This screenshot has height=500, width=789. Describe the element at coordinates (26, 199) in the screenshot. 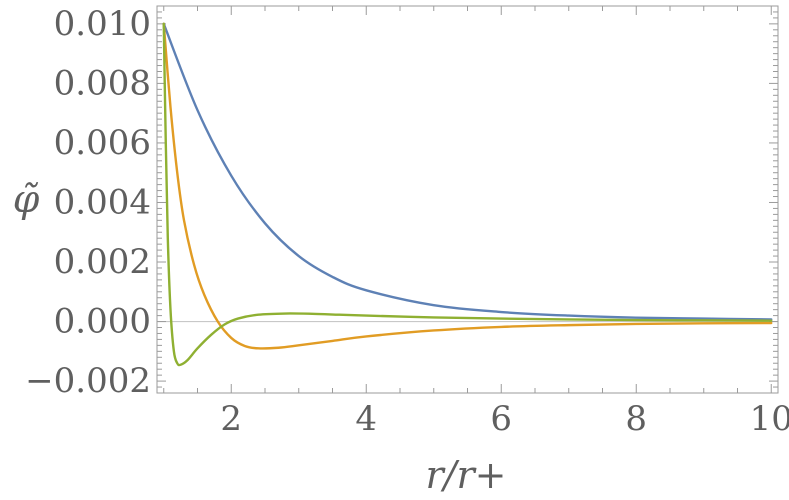

I see `y-axis-label: φ̃` at that location.